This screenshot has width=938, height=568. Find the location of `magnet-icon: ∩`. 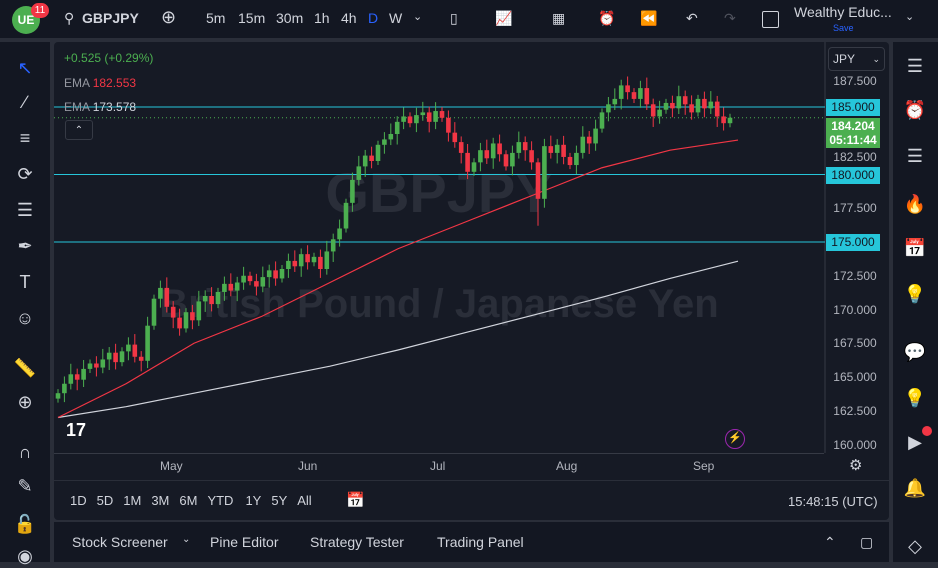

magnet-icon: ∩ is located at coordinates (25, 452).